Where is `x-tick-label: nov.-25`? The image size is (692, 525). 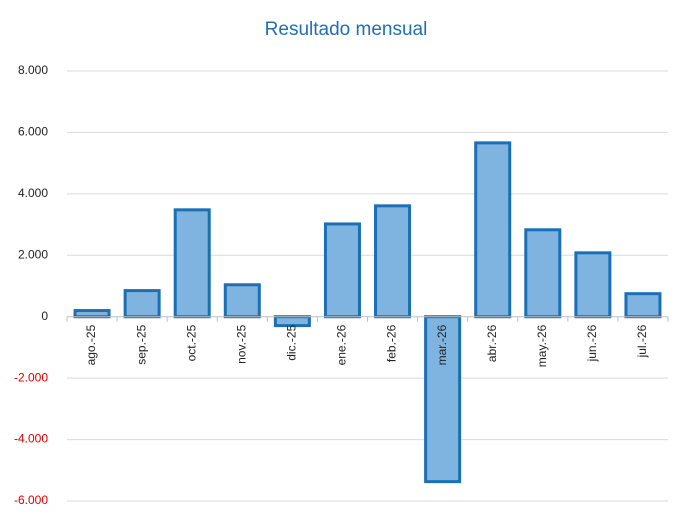 x-tick-label: nov.-25 is located at coordinates (241, 343).